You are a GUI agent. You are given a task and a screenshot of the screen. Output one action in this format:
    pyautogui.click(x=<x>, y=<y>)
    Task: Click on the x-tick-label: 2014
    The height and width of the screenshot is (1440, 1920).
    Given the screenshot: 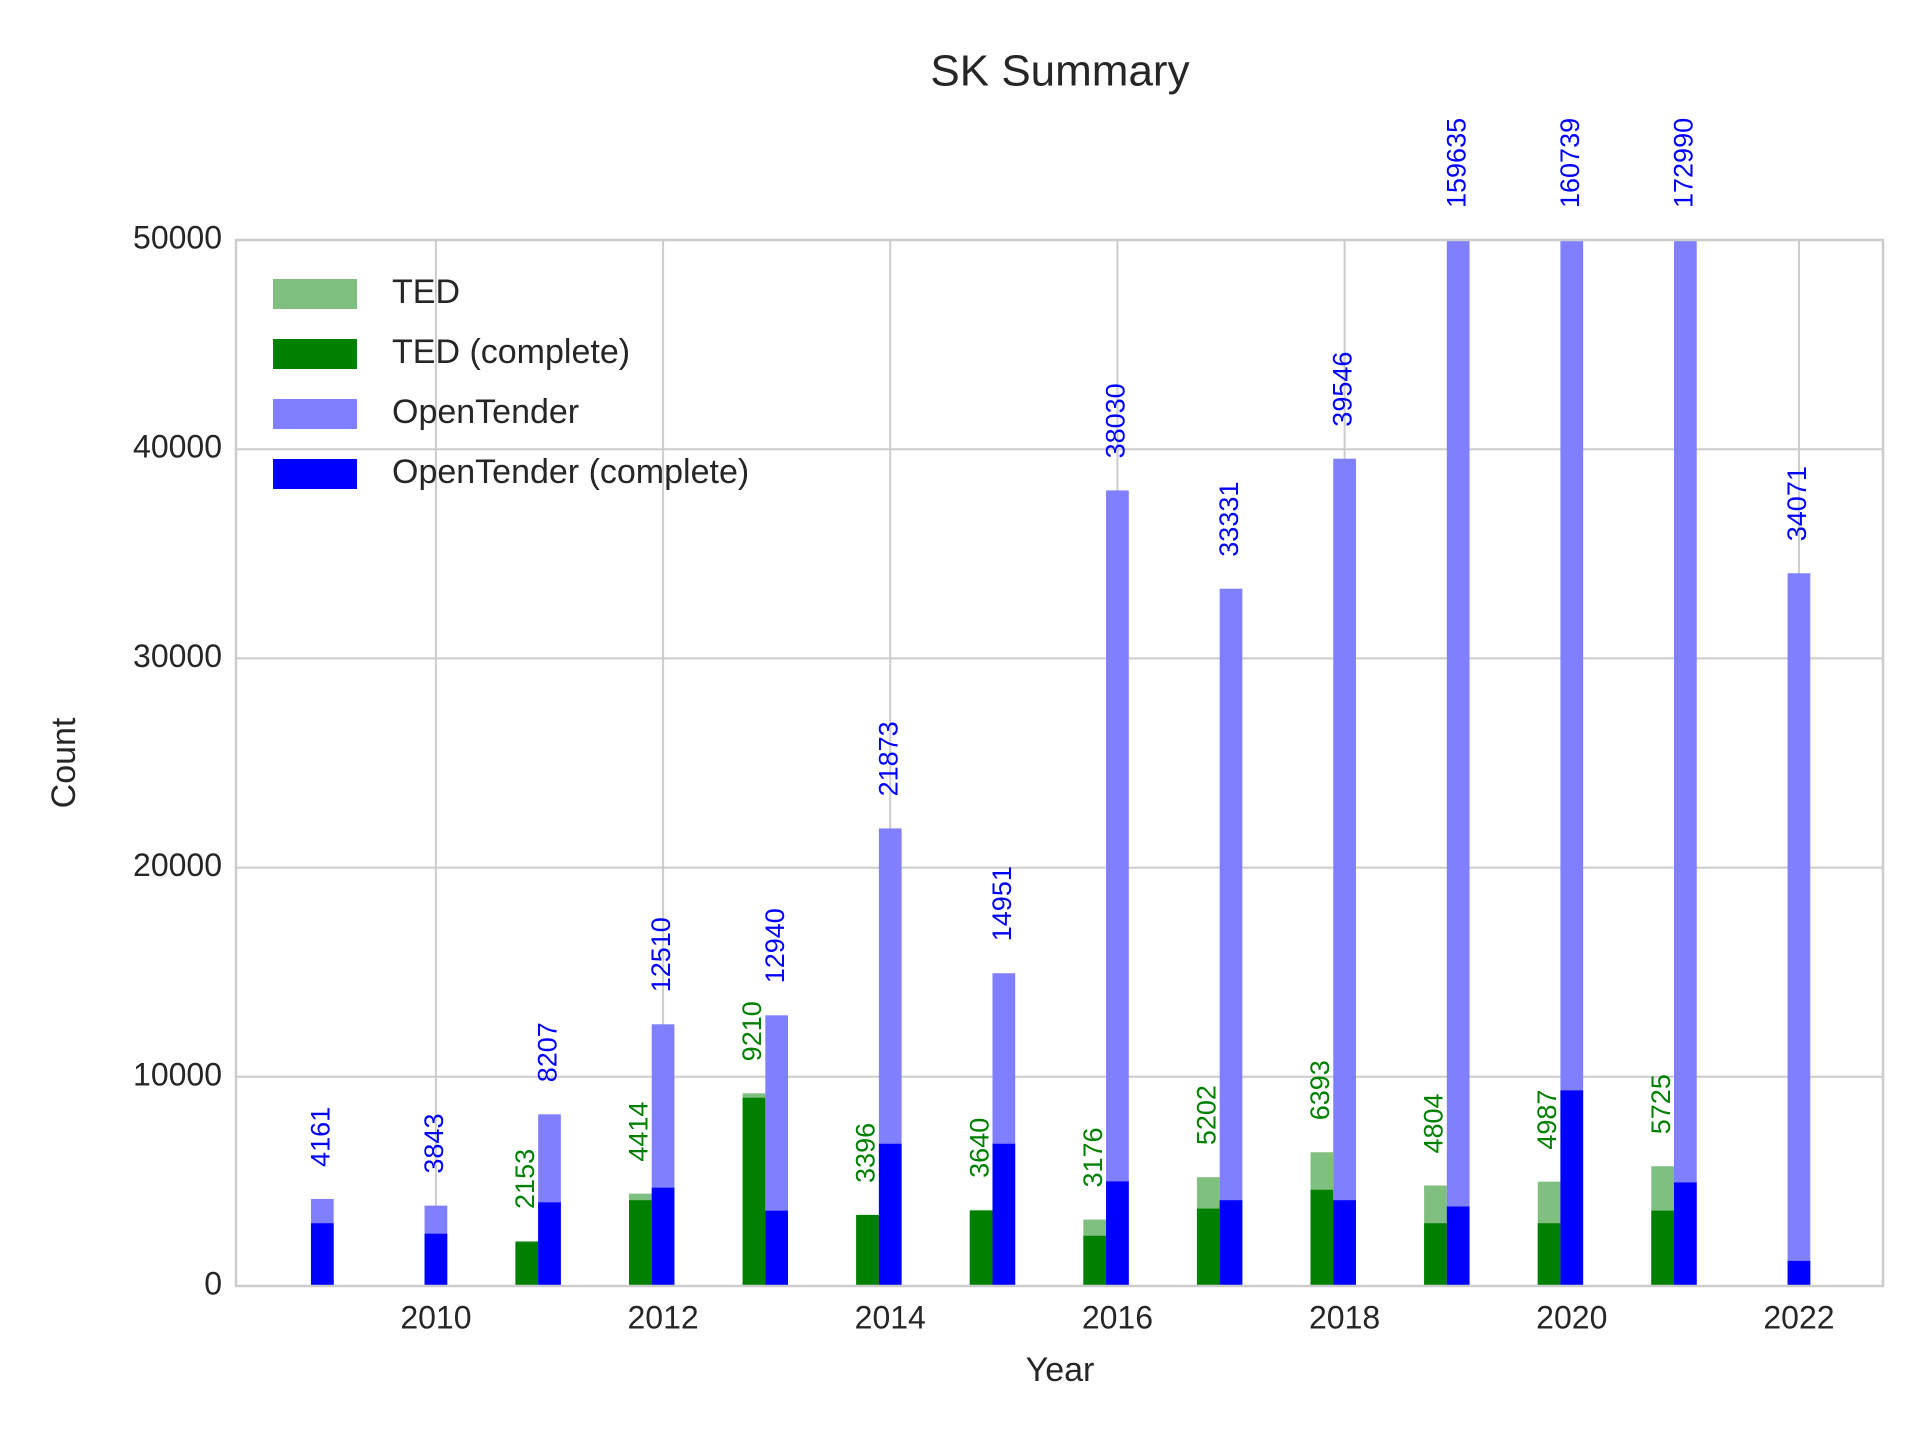 What is the action you would take?
    pyautogui.click(x=890, y=1317)
    